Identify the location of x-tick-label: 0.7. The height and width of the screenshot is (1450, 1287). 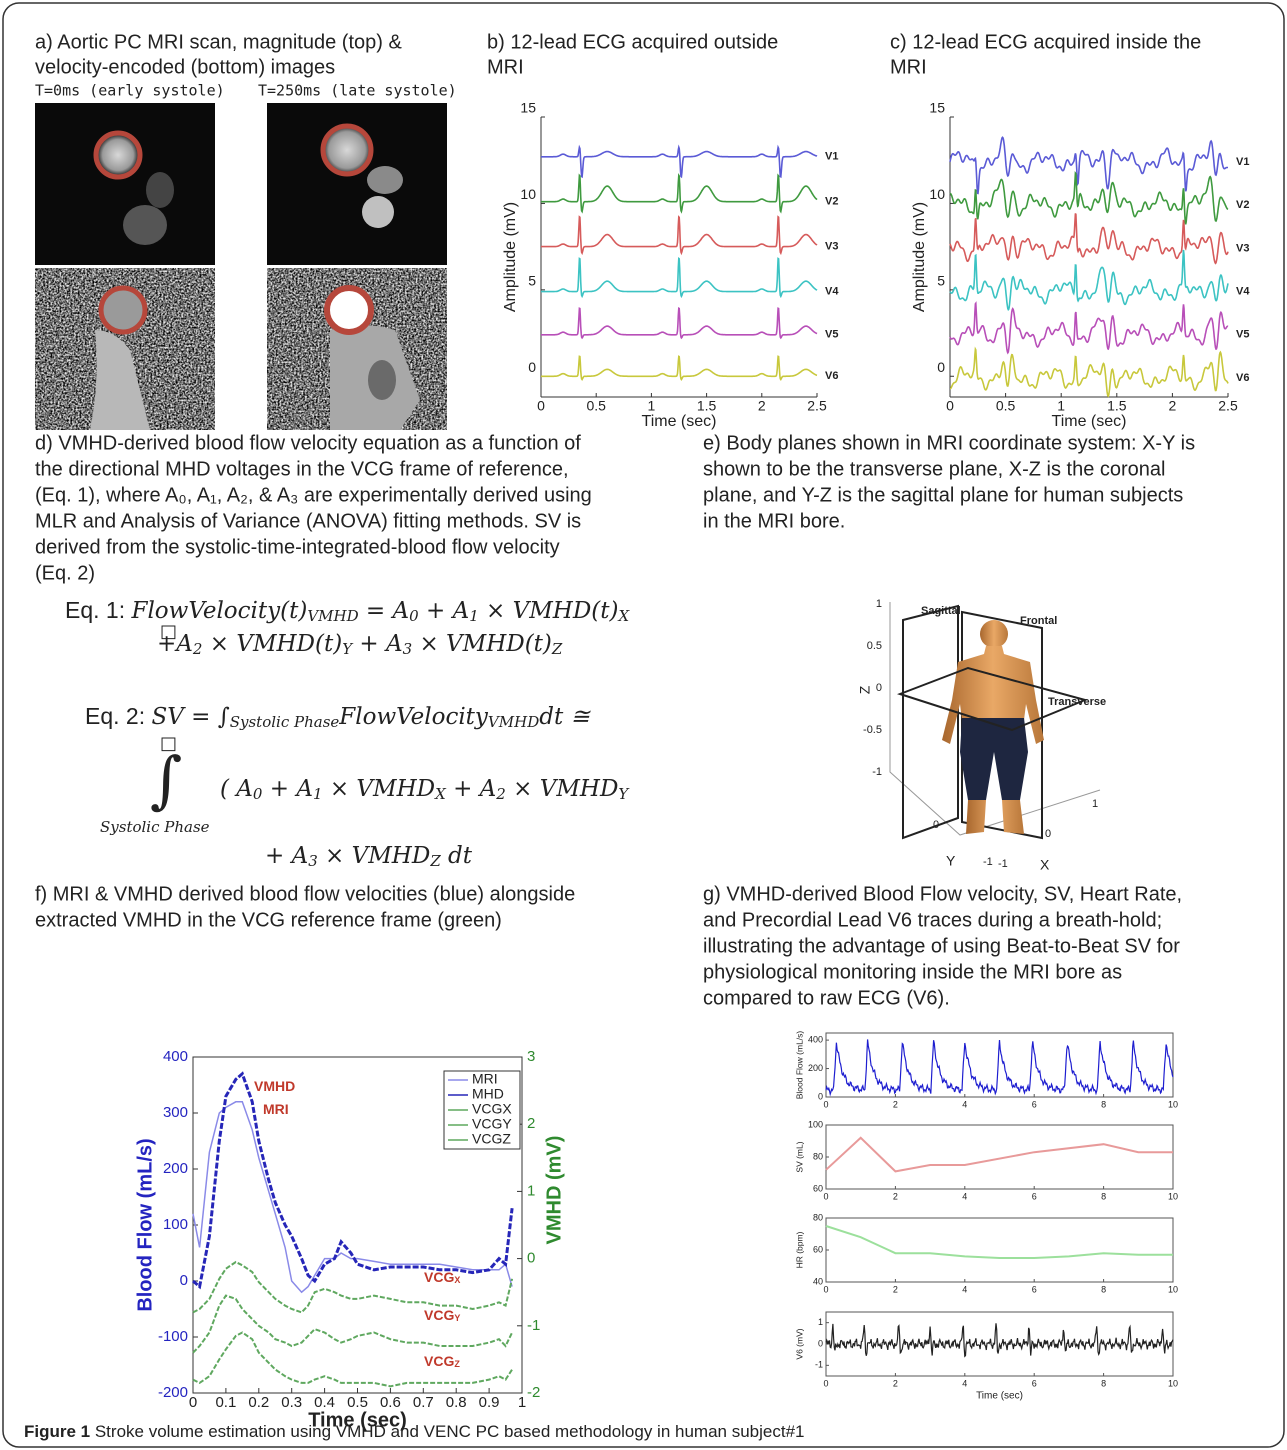
(423, 1402).